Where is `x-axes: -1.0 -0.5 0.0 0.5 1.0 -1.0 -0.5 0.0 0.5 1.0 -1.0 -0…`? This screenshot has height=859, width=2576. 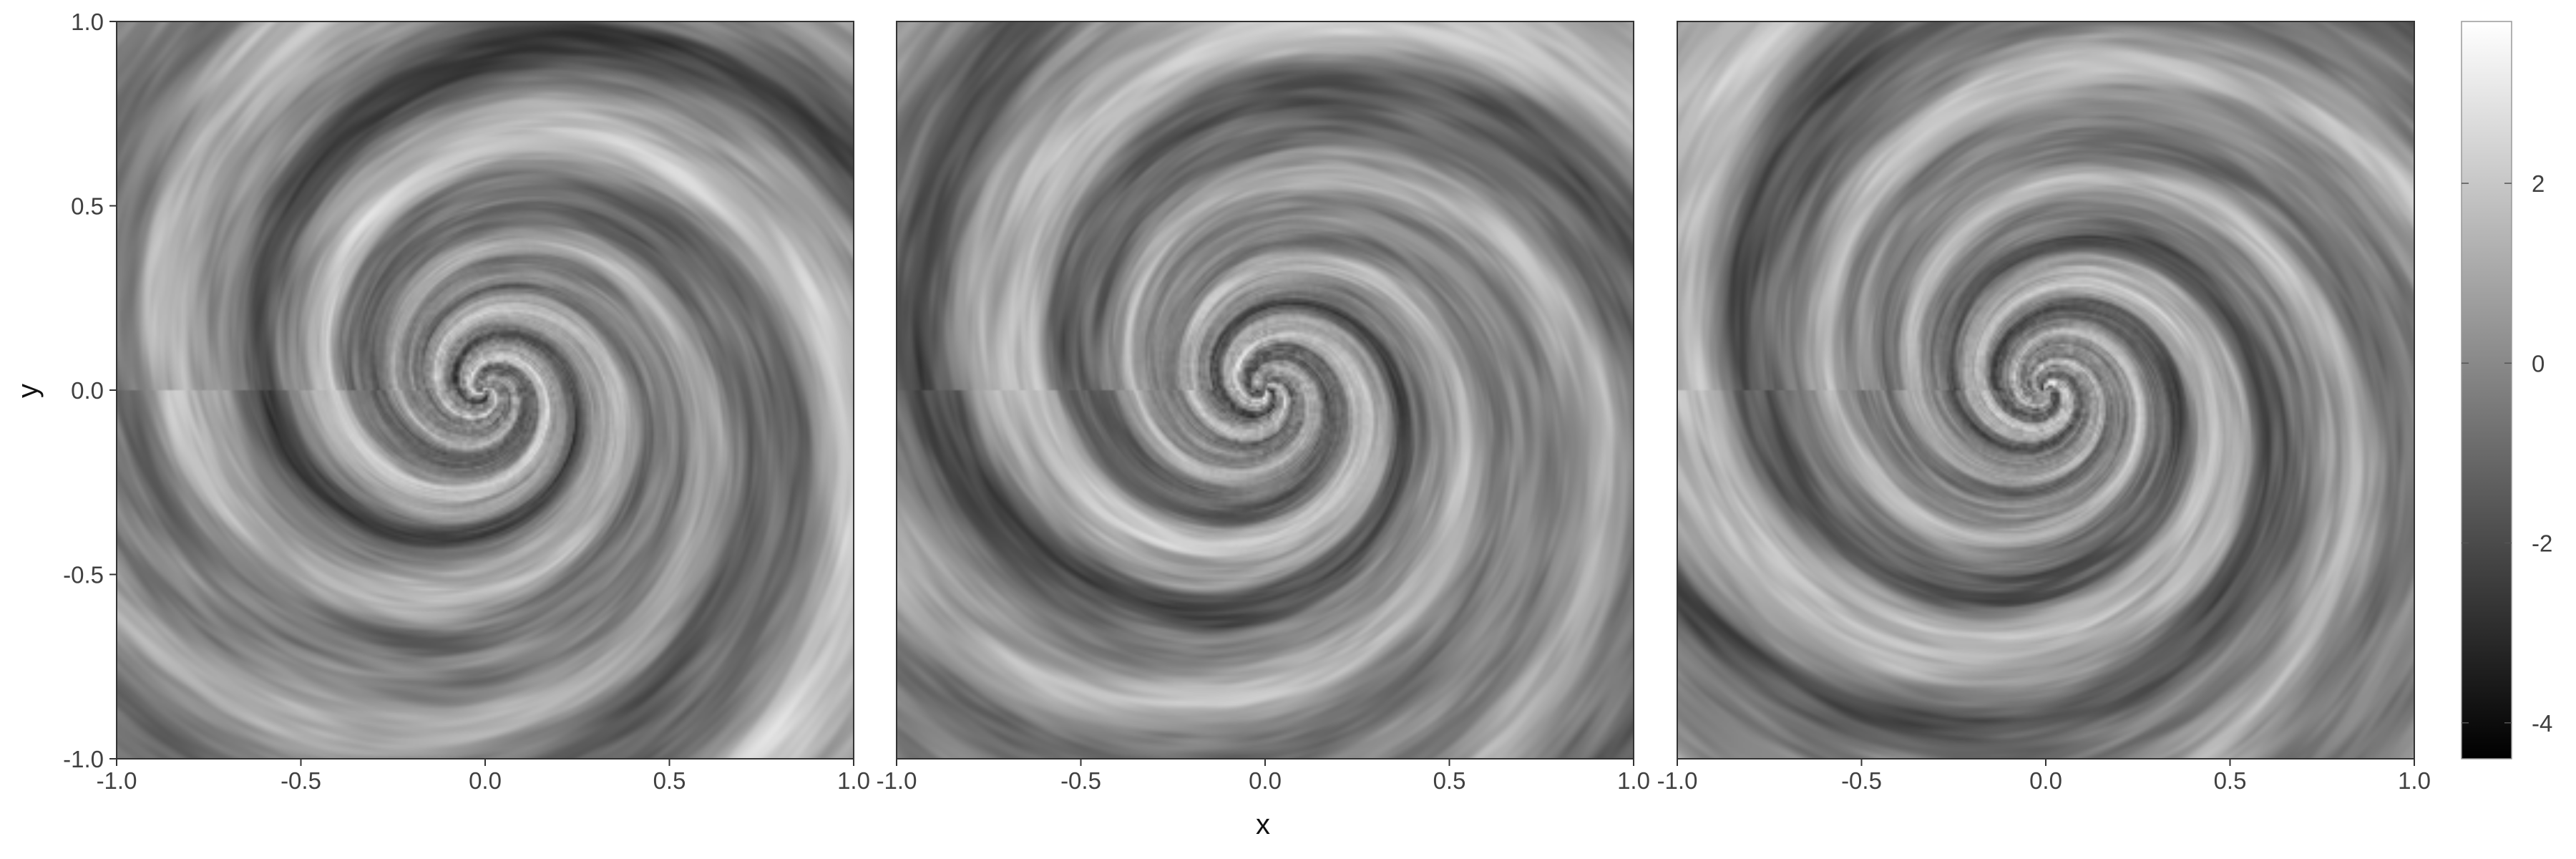 x-axes: -1.0 -0.5 0.0 0.5 1.0 -1.0 -0.5 0.0 0.5 1.0 -1.0 -0… is located at coordinates (1264, 776).